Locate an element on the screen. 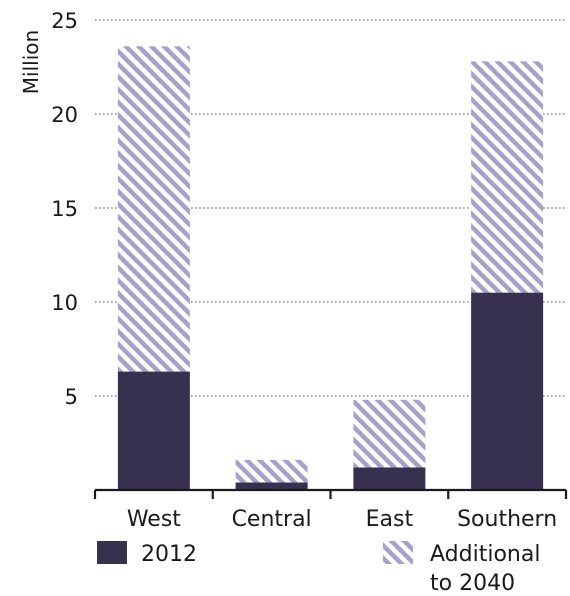 Image resolution: width=570 pixels, height=596 pixels. y-axis-label: Million is located at coordinates (31, 62).